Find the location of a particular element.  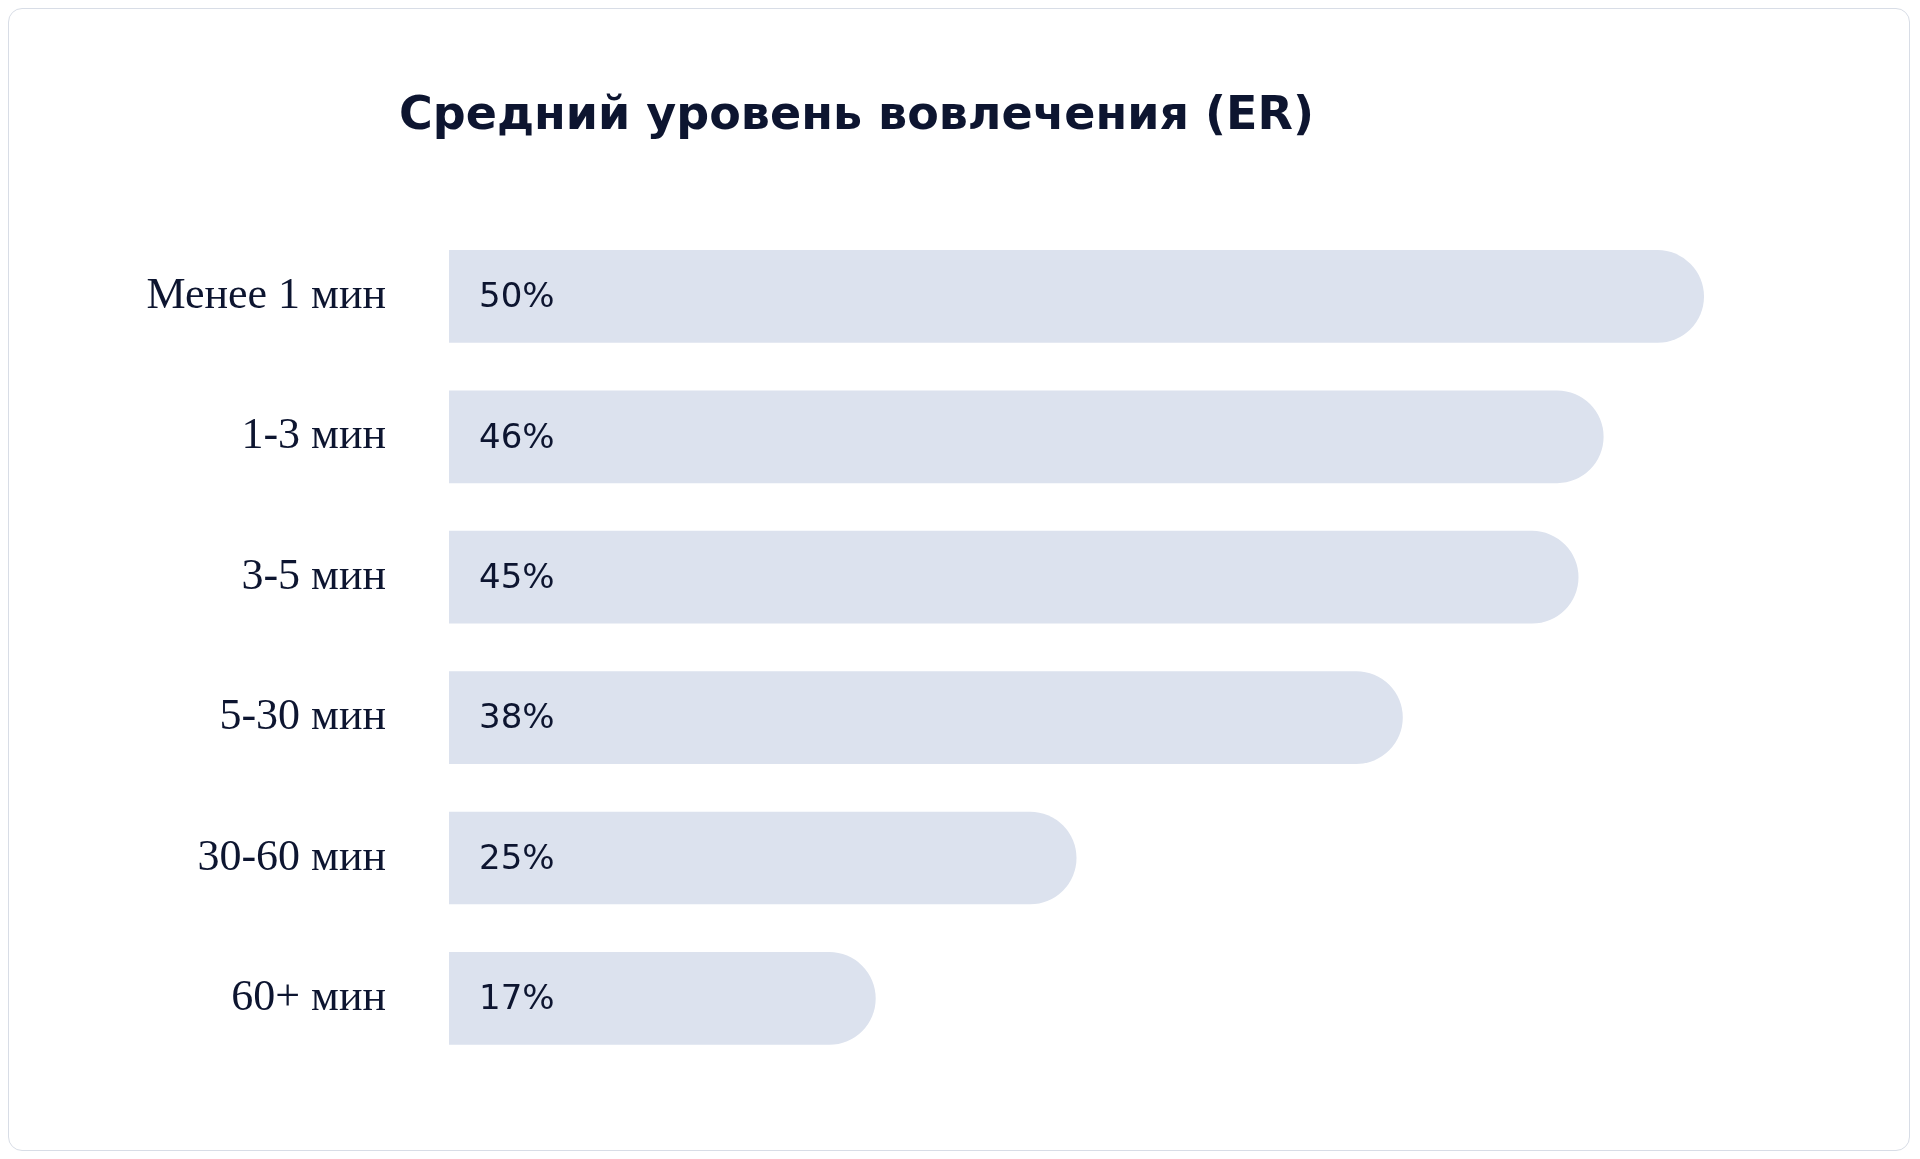

data-label: 45% is located at coordinates (517, 576).